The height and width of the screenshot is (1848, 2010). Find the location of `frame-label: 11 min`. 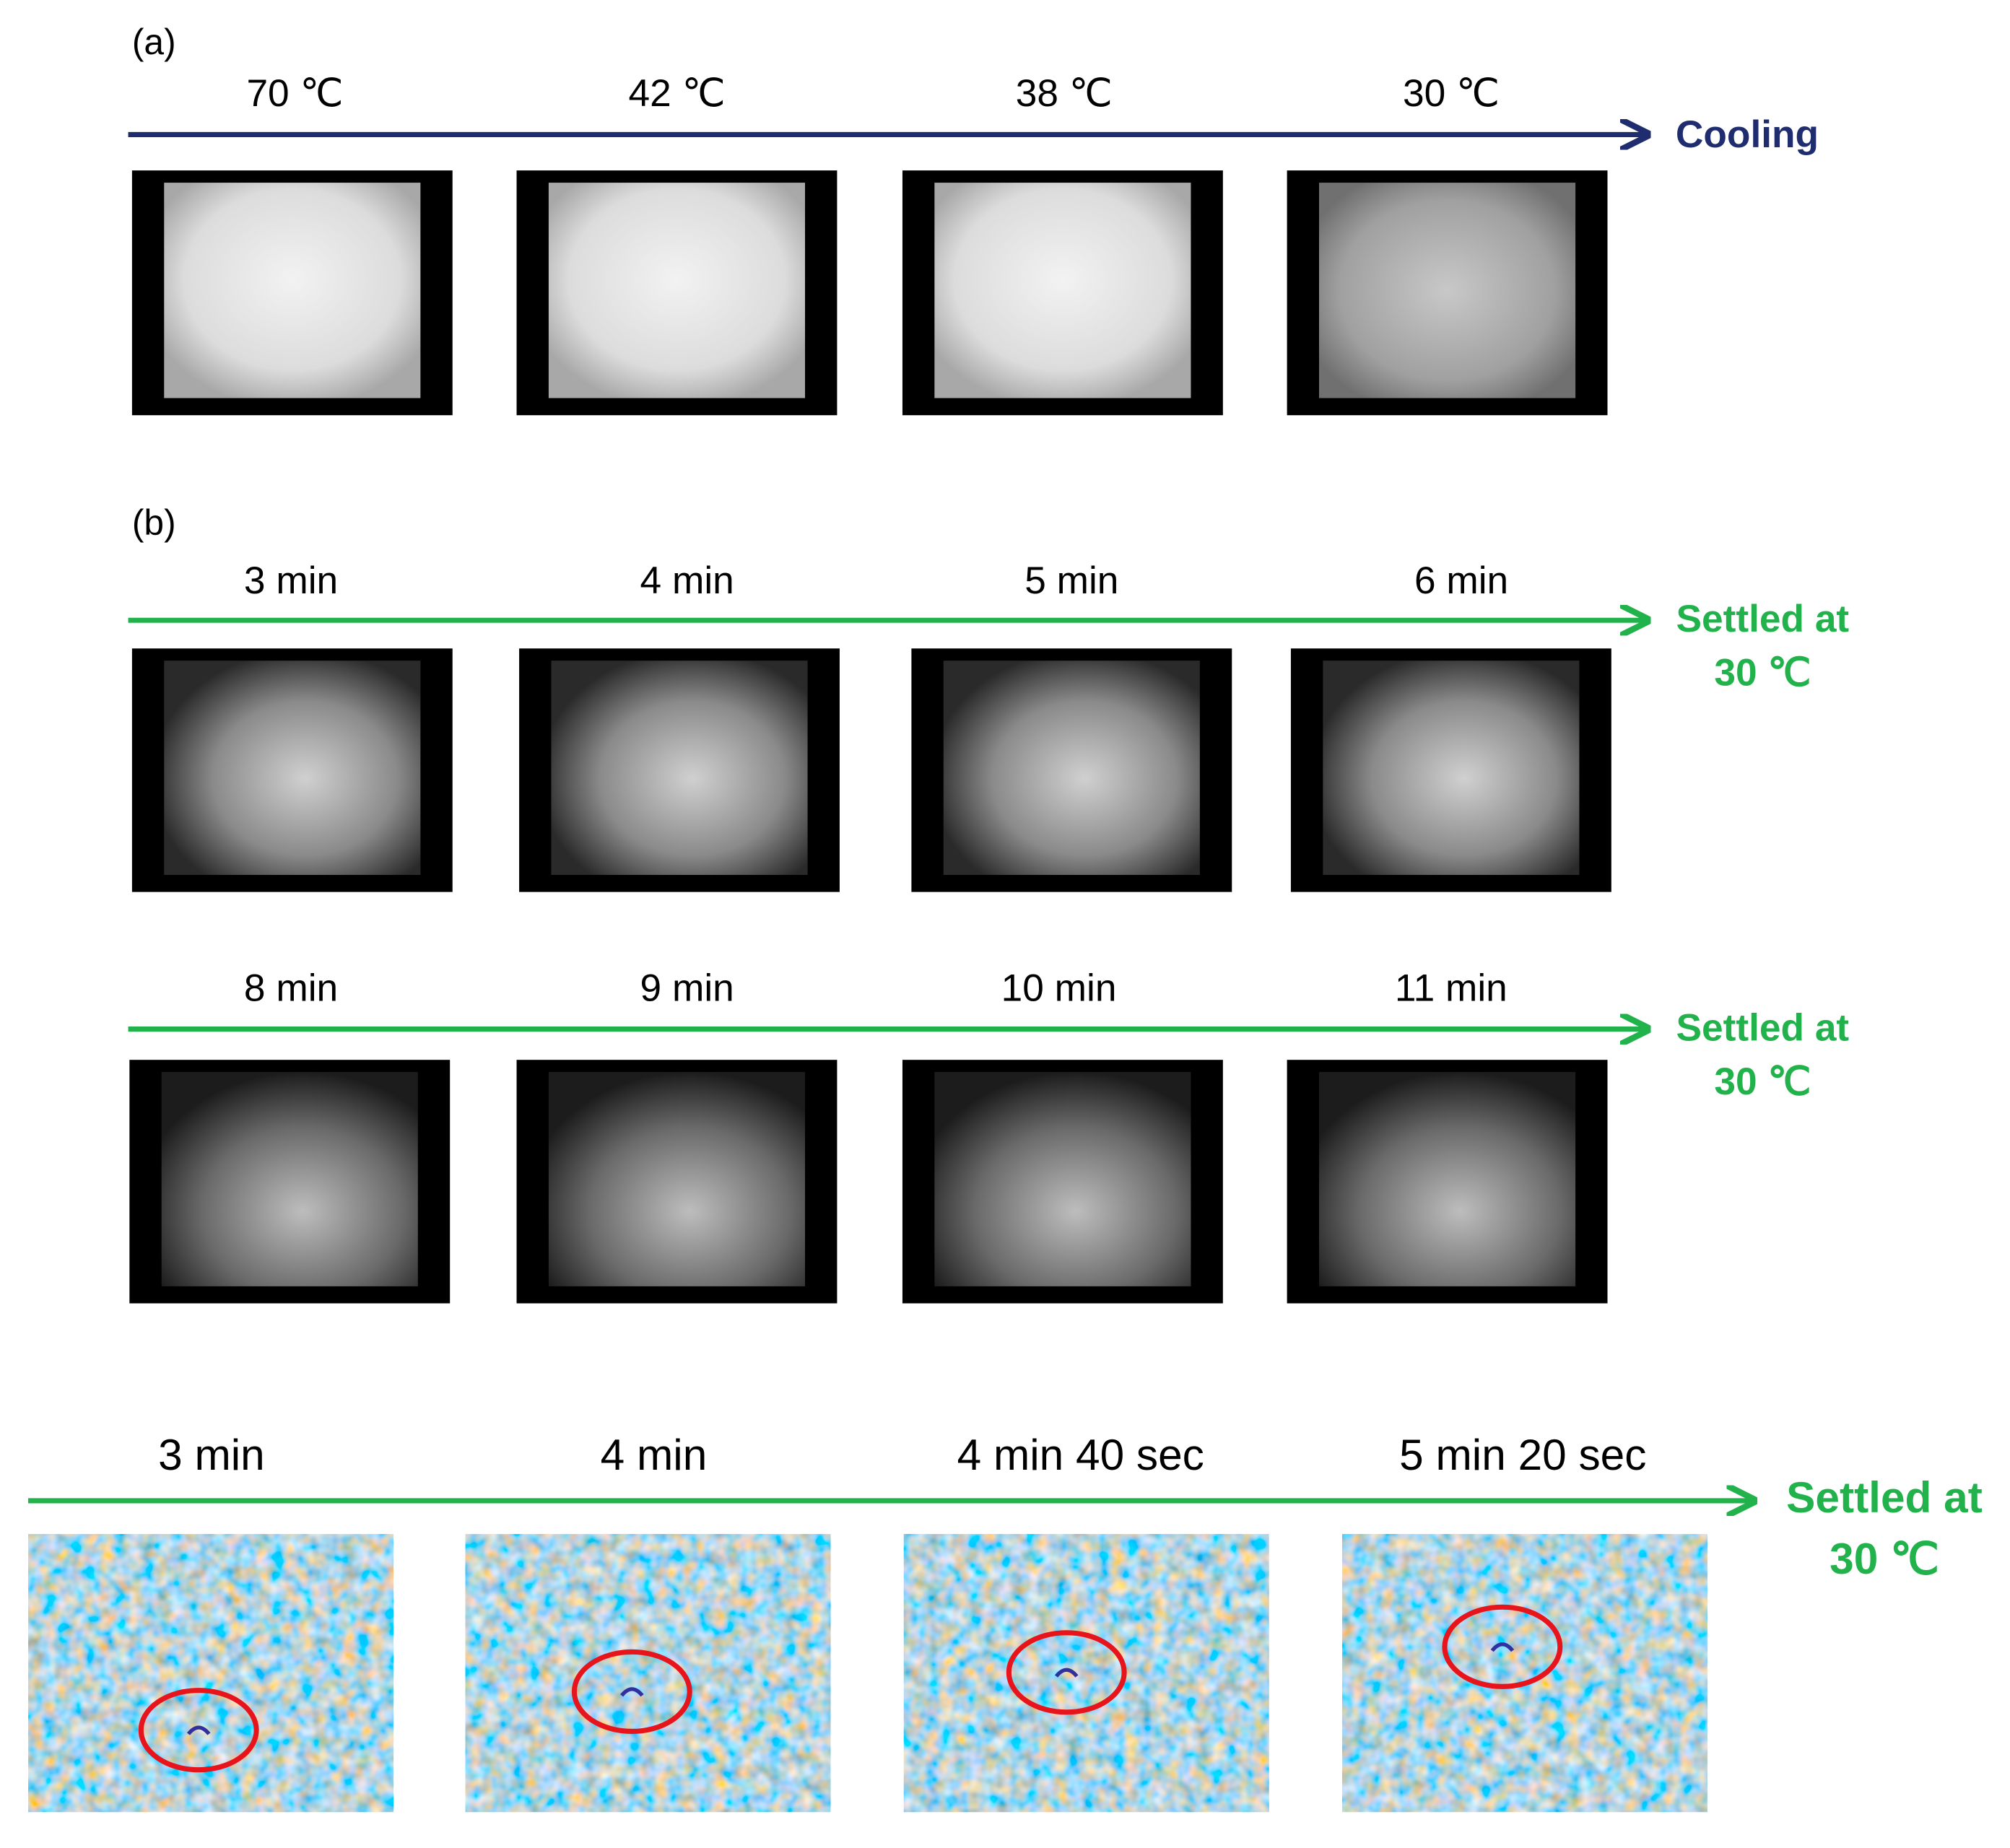

frame-label: 11 min is located at coordinates (1451, 988).